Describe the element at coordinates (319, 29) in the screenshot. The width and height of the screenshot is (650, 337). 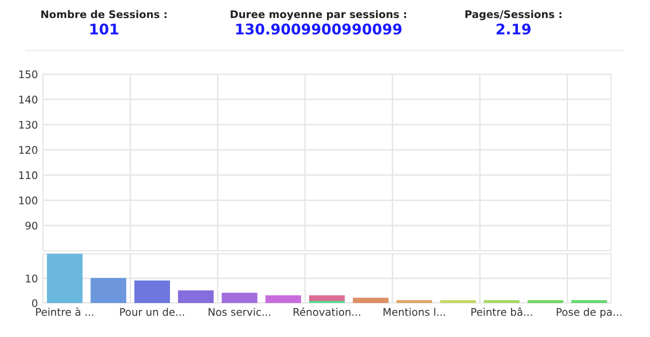
I see `text: 130.9009900990099` at that location.